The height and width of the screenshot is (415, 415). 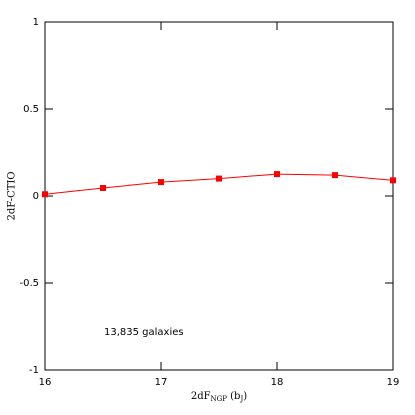 What do you see at coordinates (45, 382) in the screenshot?
I see `x-tick-label: 16` at bounding box center [45, 382].